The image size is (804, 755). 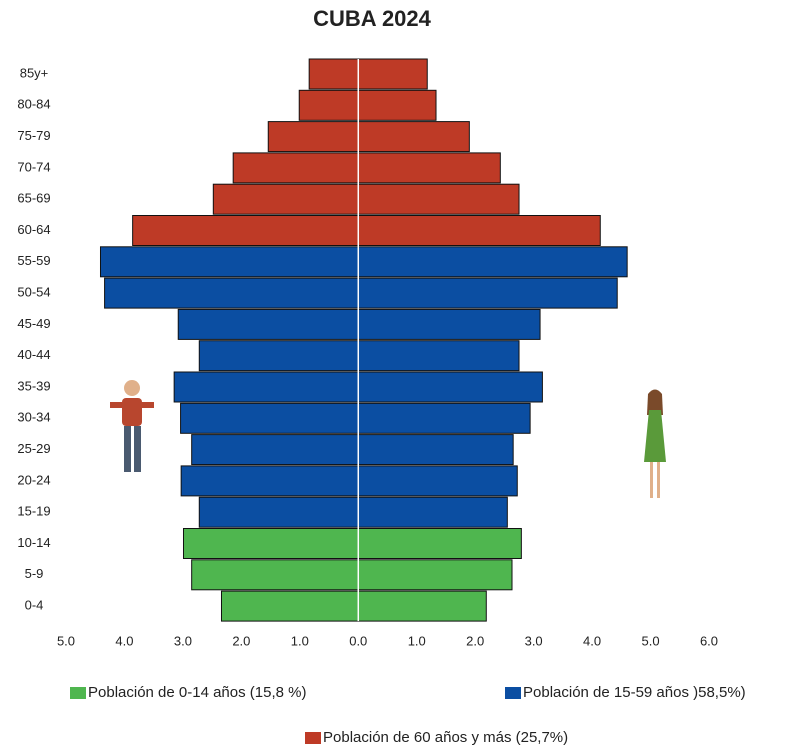 What do you see at coordinates (33, 260) in the screenshot?
I see `y-tick-label: 55-59` at bounding box center [33, 260].